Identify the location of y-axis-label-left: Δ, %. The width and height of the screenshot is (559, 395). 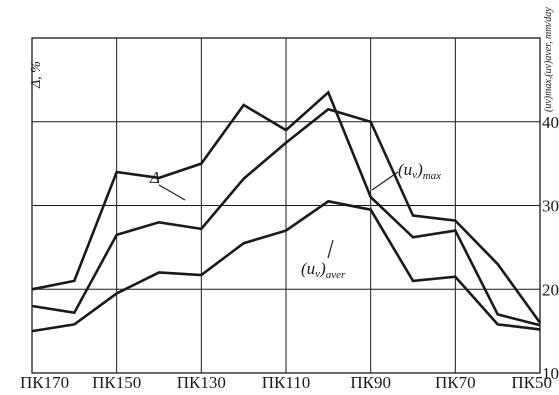
(36, 75).